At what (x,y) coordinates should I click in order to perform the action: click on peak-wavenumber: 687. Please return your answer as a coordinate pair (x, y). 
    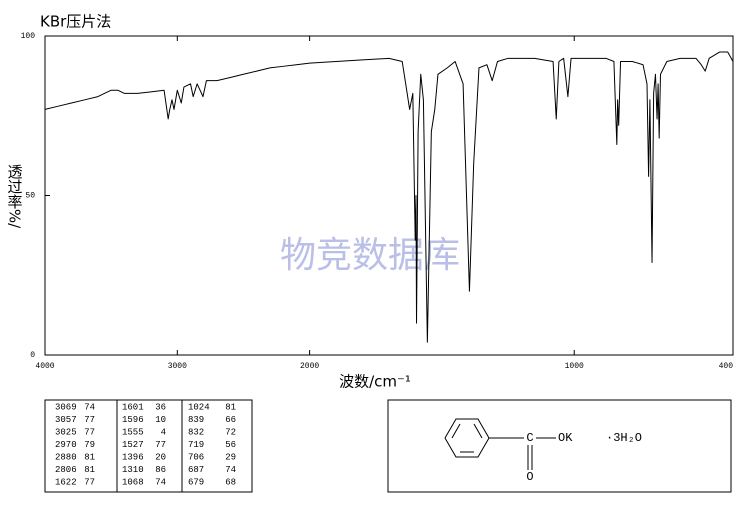
    Looking at the image, I should click on (196, 470).